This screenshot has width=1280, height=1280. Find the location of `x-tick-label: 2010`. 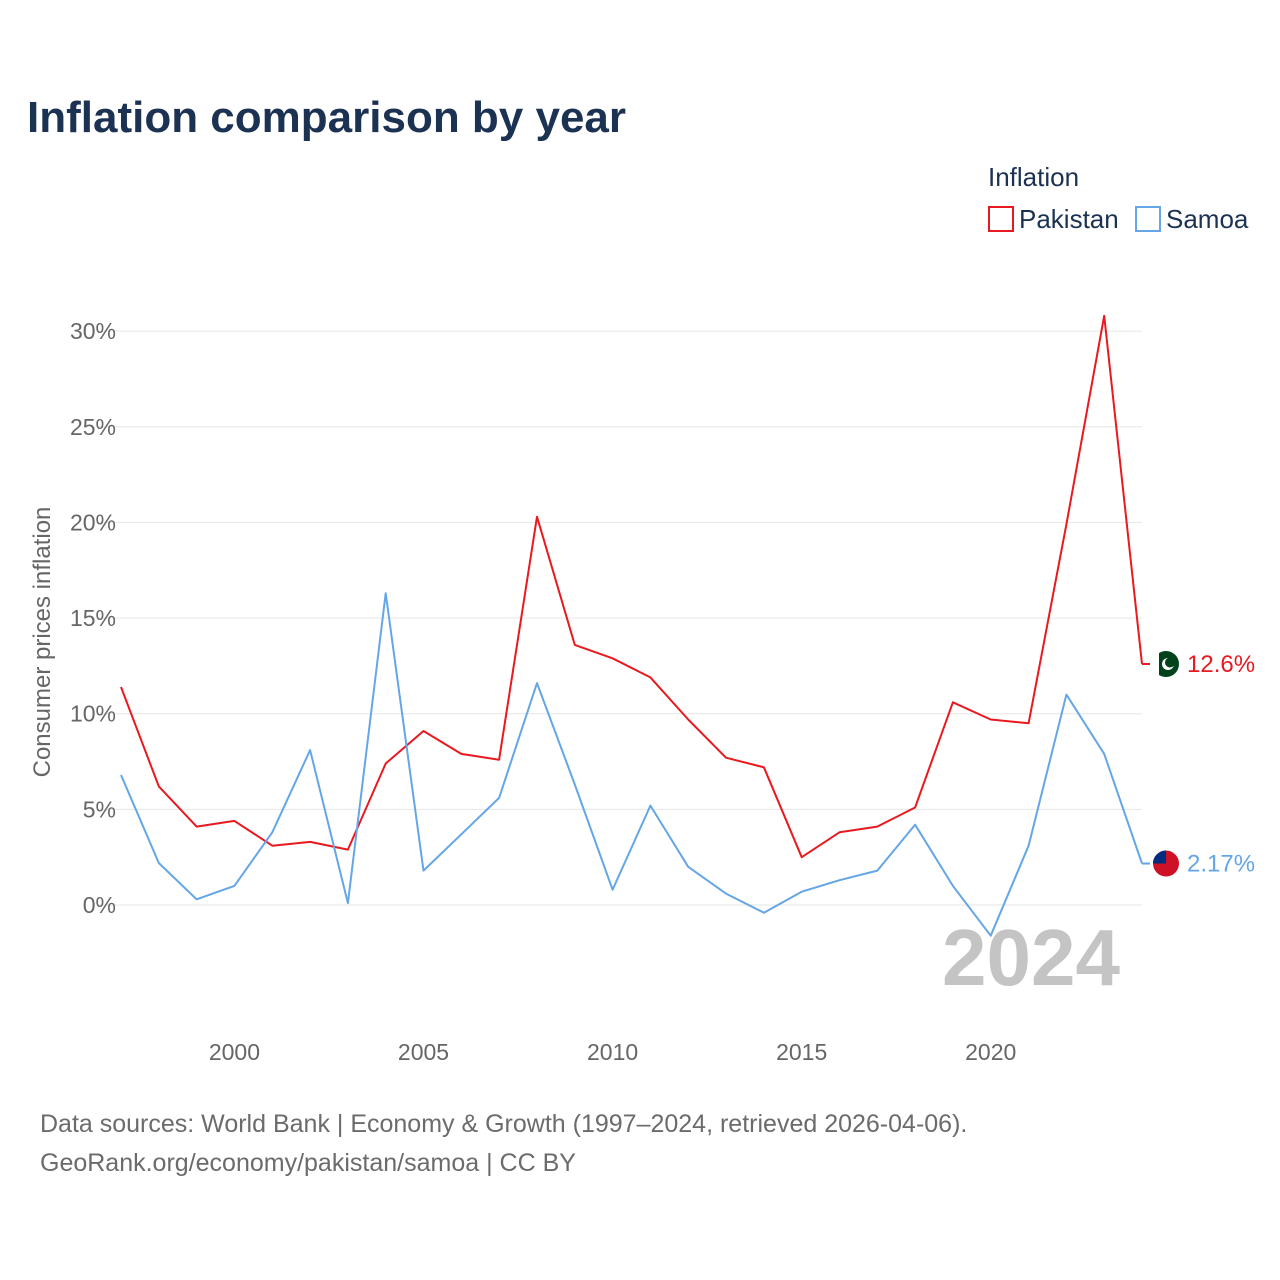

x-tick-label: 2010 is located at coordinates (612, 1052).